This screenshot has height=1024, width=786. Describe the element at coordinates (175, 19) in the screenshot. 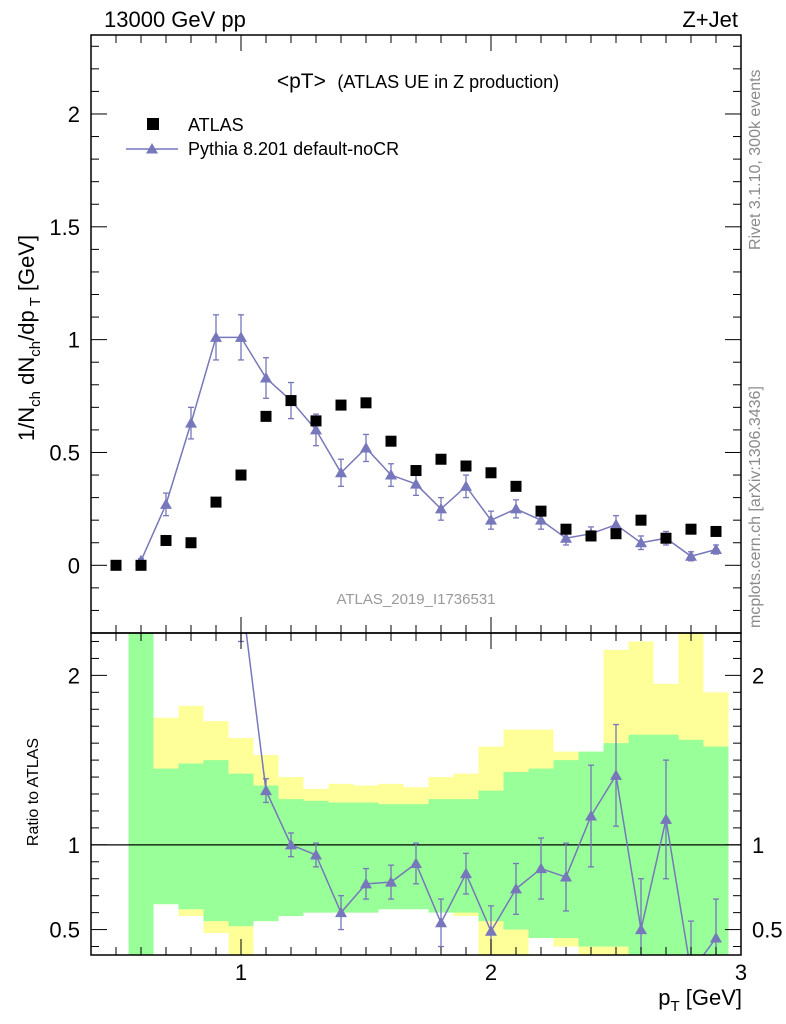

I see `energy-label: 13000 GeV pp` at that location.